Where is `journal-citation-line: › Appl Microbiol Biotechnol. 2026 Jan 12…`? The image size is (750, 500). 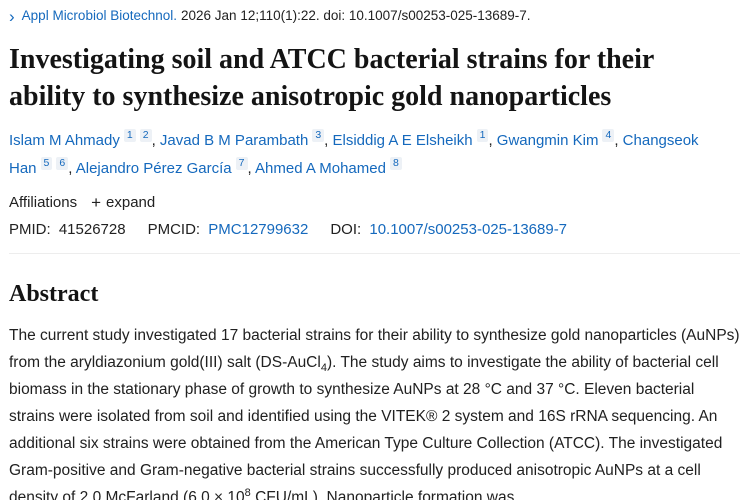 journal-citation-line: › Appl Microbiol Biotechnol. 2026 Jan 12… is located at coordinates (374, 16).